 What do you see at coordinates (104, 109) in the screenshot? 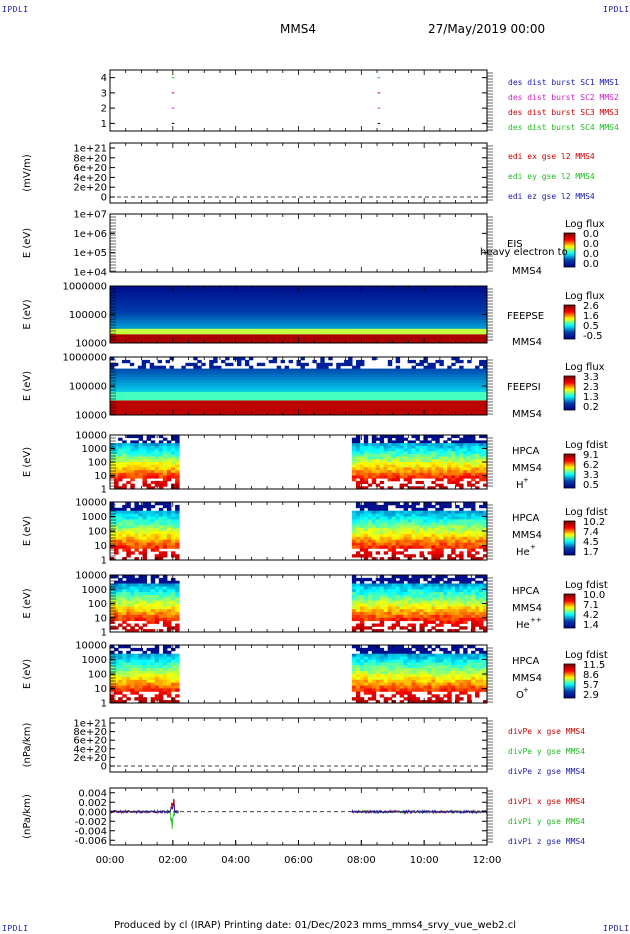
I see `y-tick-label: 2` at bounding box center [104, 109].